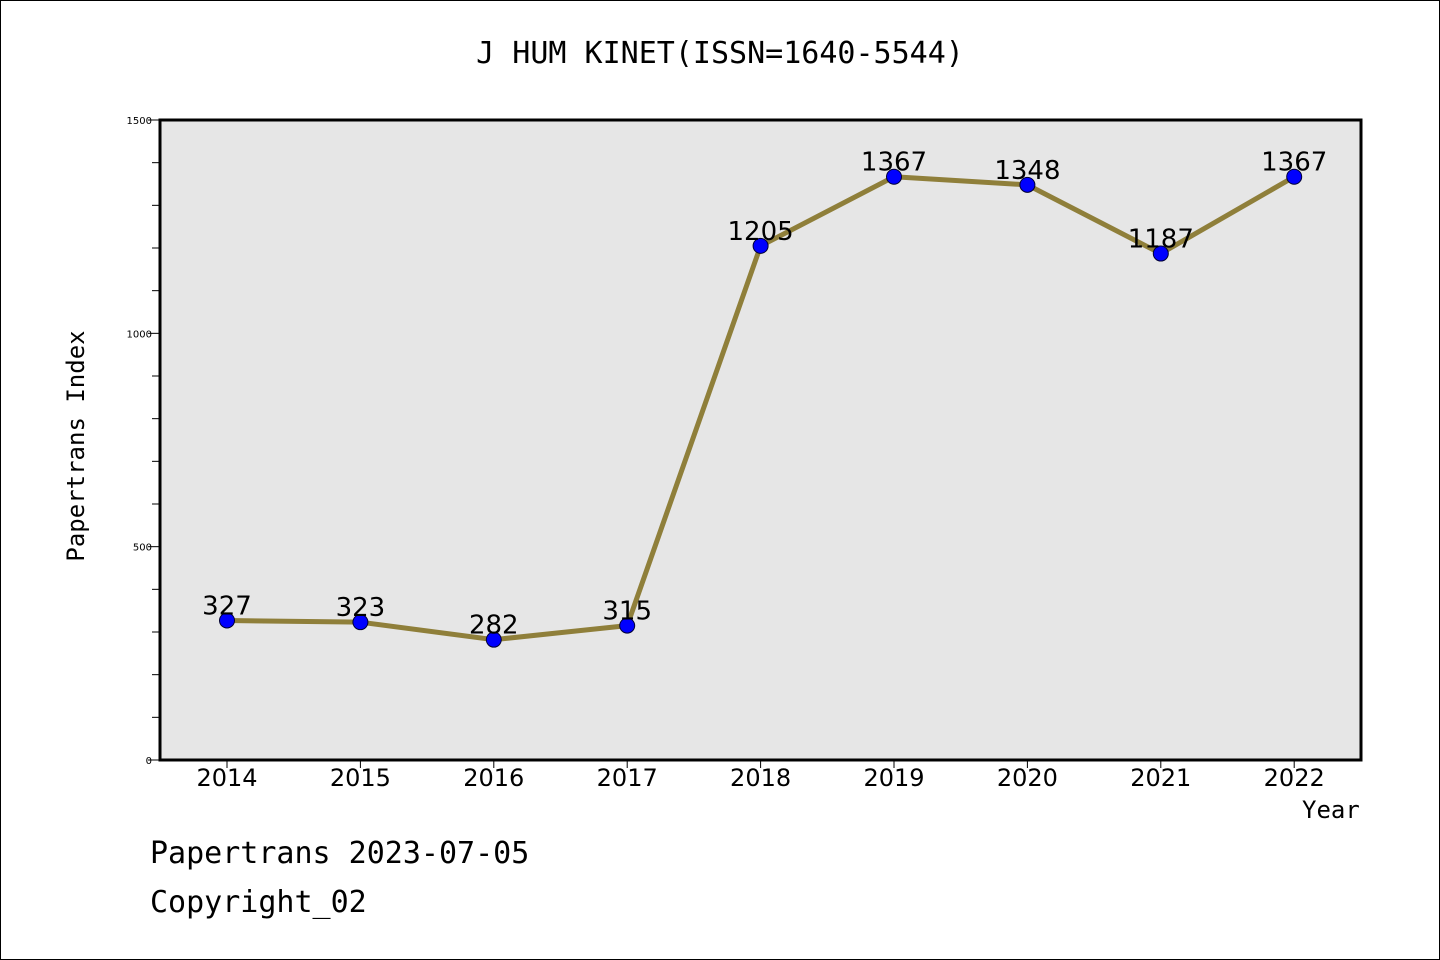  Describe the element at coordinates (361, 608) in the screenshot. I see `data-label: 323` at that location.